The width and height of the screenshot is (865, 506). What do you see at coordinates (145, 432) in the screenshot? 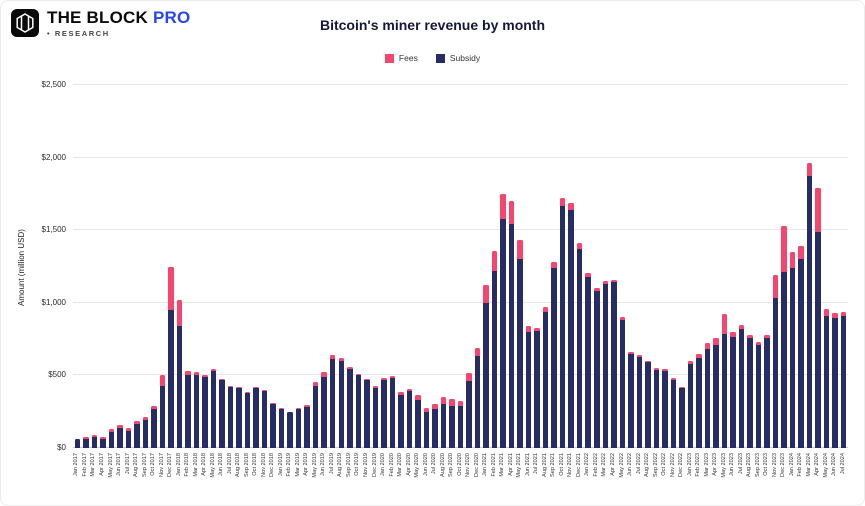
I see `bar-sep-2017` at bounding box center [145, 432].